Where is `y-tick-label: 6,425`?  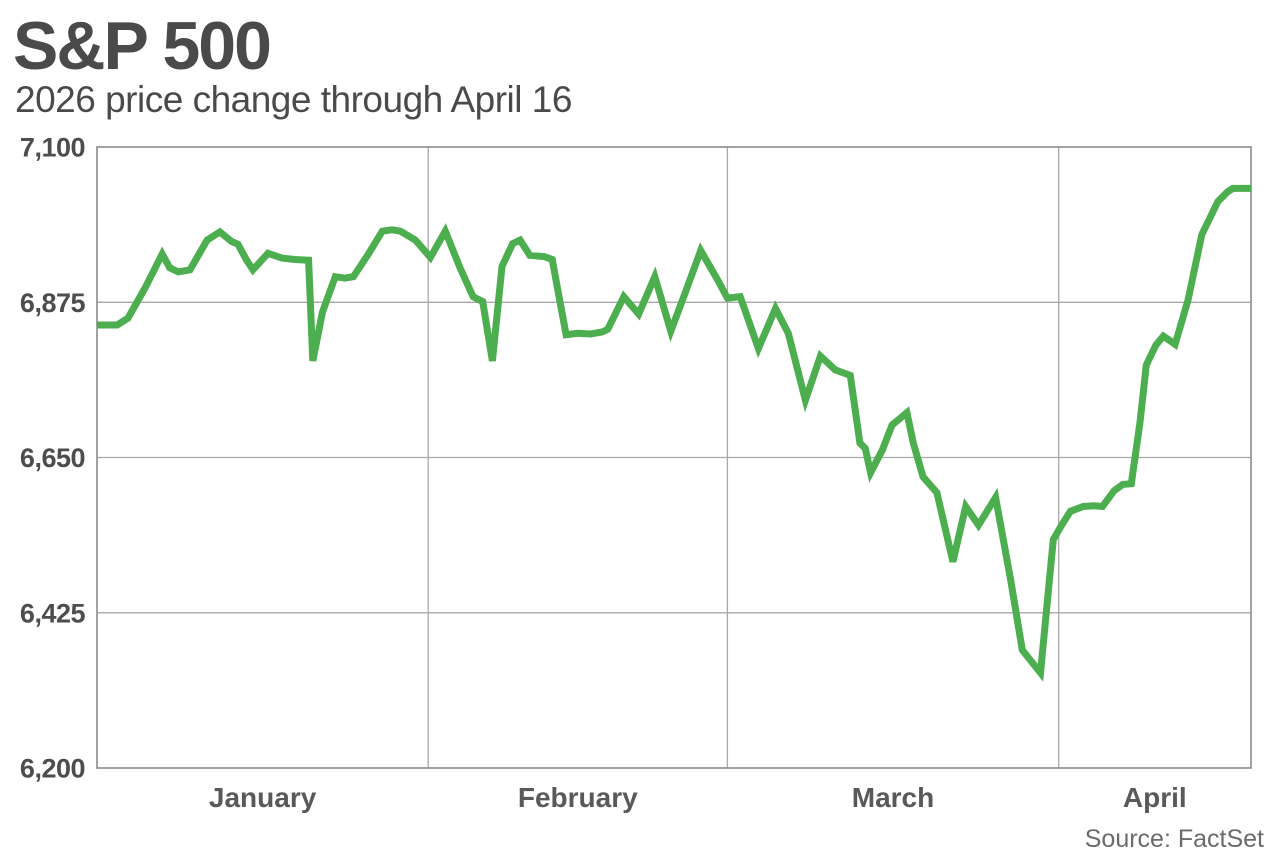
y-tick-label: 6,425 is located at coordinates (53, 613).